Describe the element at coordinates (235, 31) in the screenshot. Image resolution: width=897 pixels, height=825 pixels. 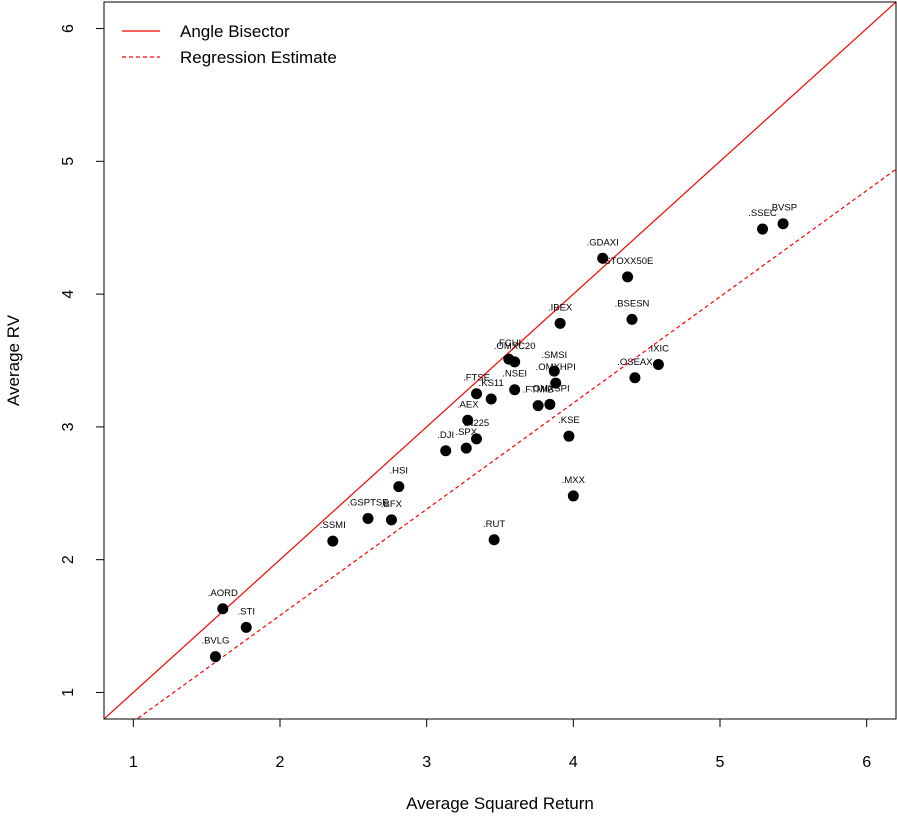
I see `legend-label: Angle Bisector` at that location.